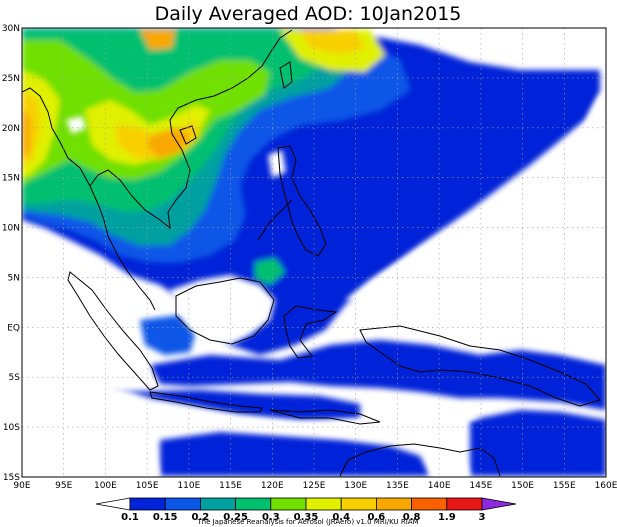 The image size is (617, 527). I want to click on colorbar-swatch-under, so click(113, 504).